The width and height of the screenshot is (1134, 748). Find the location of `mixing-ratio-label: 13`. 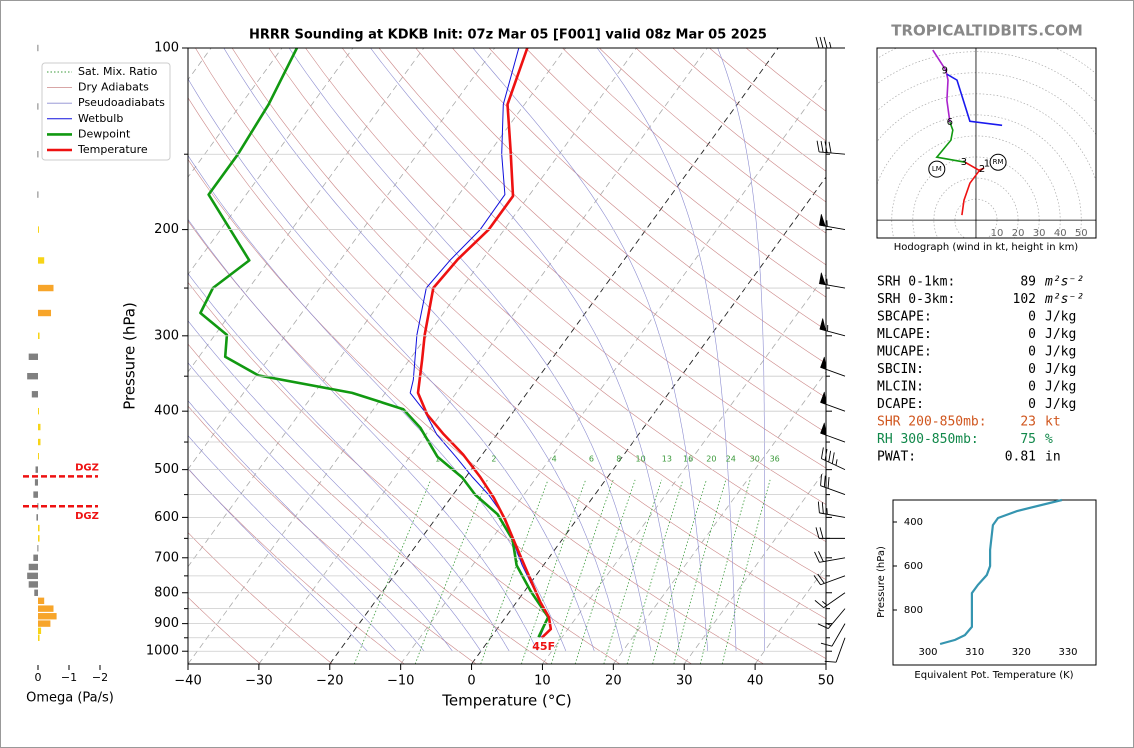

mixing-ratio-label: 13 is located at coordinates (667, 458).